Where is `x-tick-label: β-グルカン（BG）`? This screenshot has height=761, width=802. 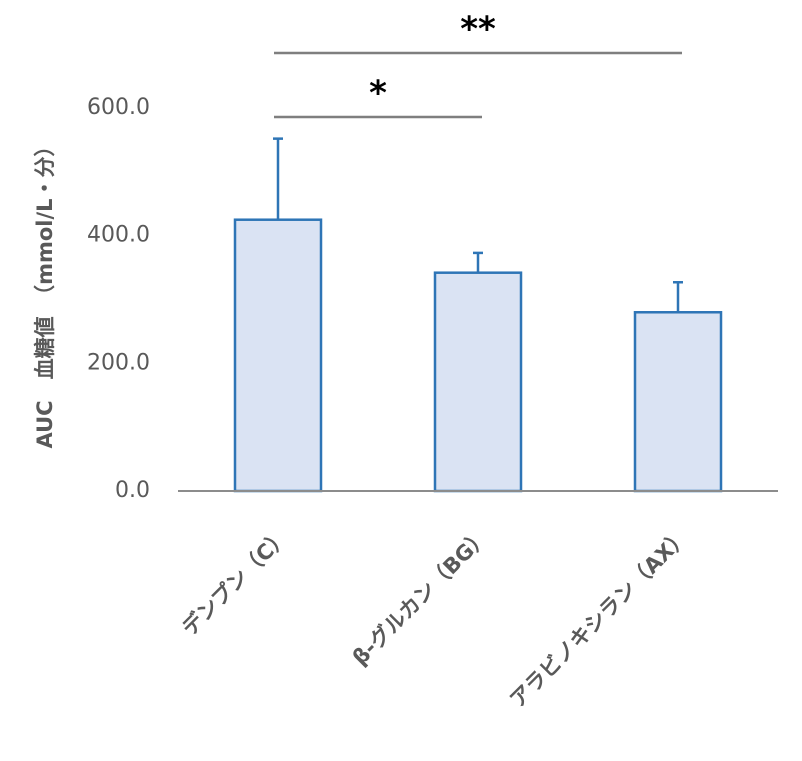 x-tick-label: β-グルカン（BG） is located at coordinates (421, 597).